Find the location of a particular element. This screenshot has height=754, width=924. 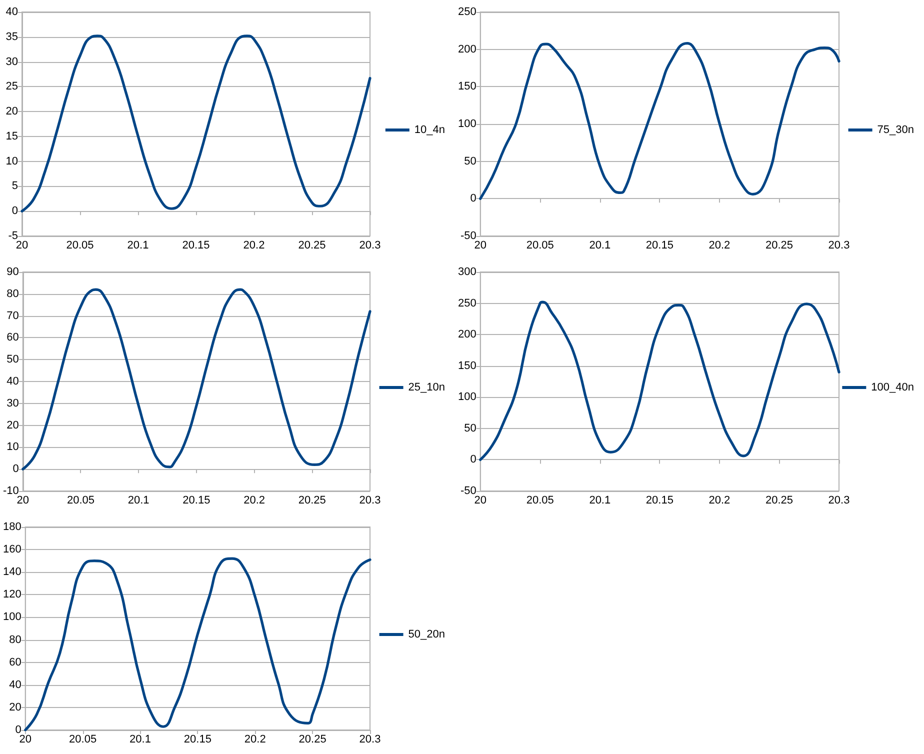

legend-label: 75_30n is located at coordinates (895, 130).